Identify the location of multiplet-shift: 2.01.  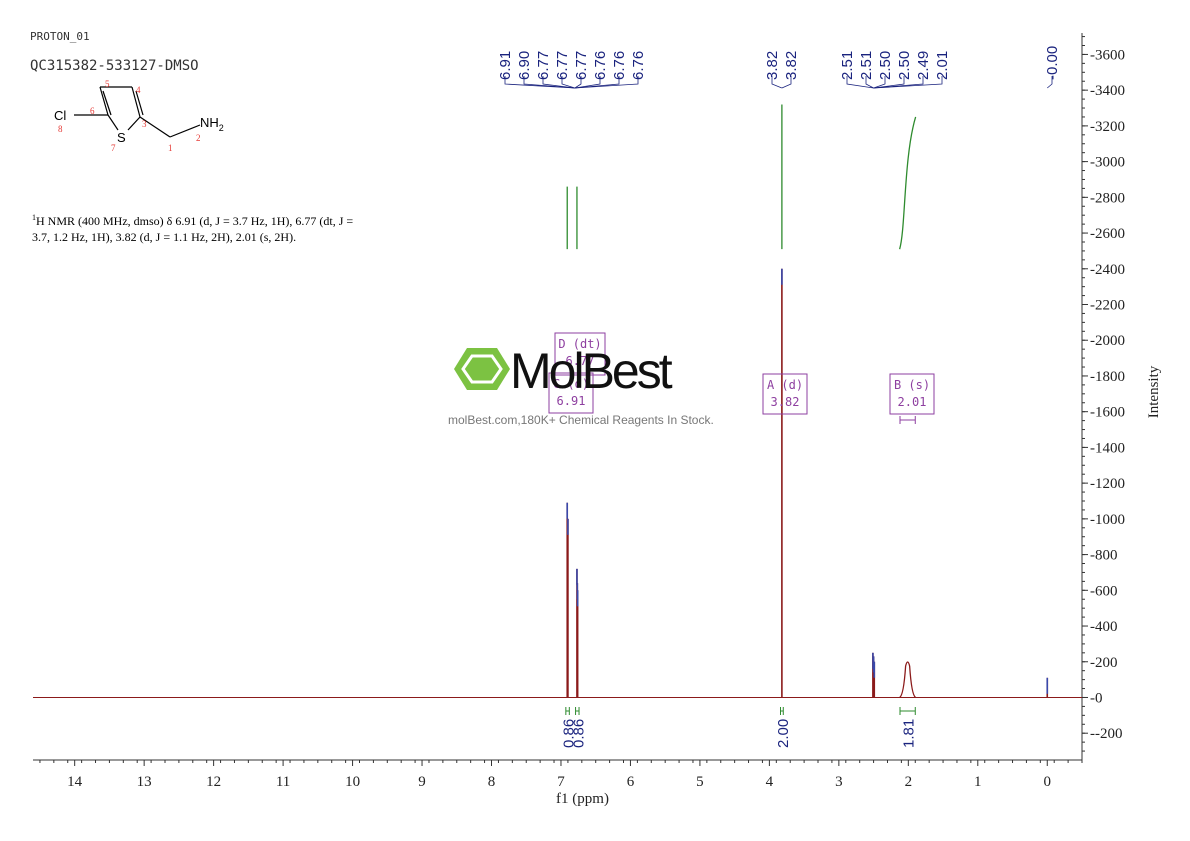
(912, 402).